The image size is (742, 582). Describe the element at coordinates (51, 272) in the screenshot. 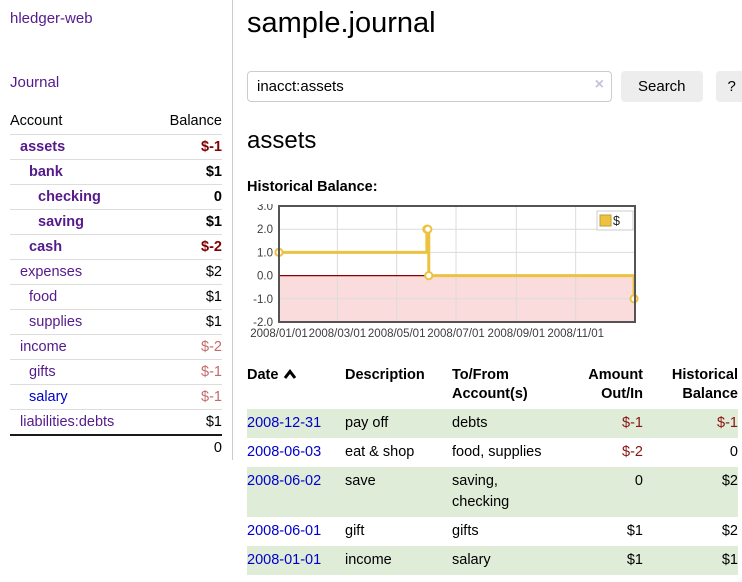

I see `account-link: expenses` at that location.